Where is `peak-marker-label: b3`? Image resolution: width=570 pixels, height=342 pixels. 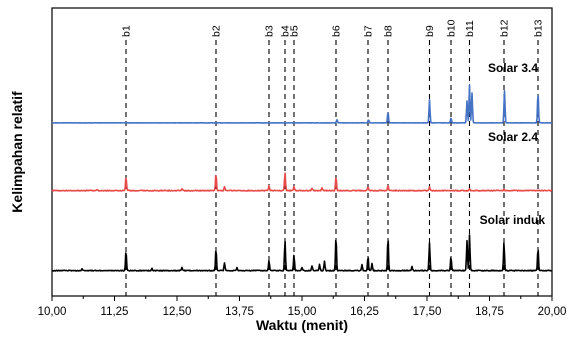 peak-marker-label: b3 is located at coordinates (270, 31).